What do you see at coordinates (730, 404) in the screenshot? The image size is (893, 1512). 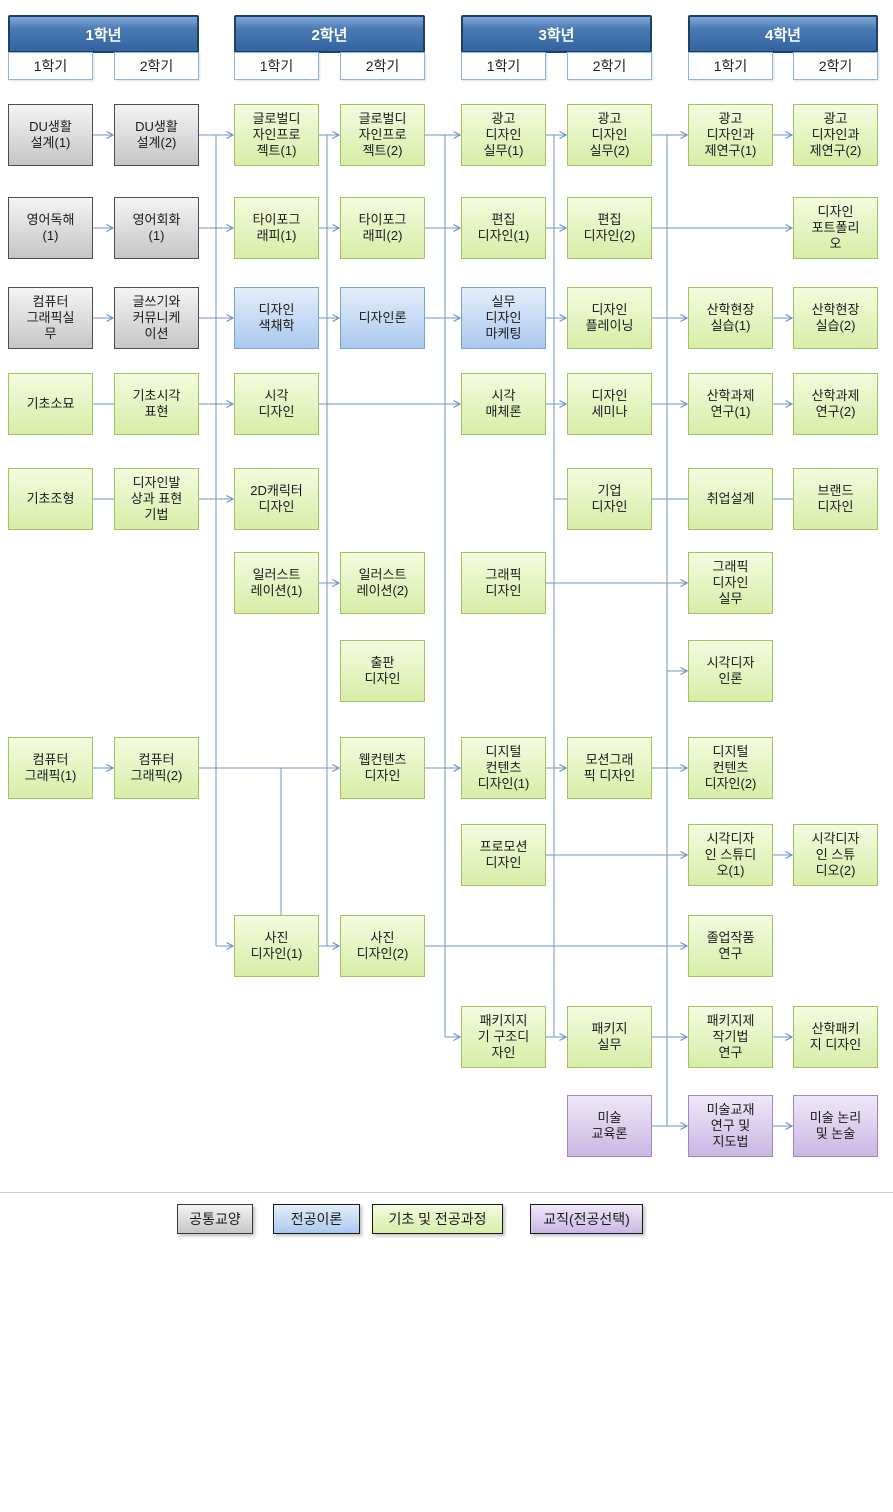 I see `course-box: 산학과제 연구(1)` at bounding box center [730, 404].